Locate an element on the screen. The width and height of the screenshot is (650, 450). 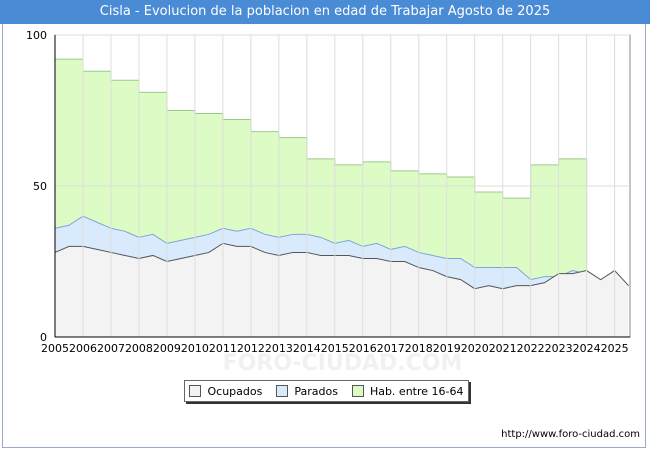
legend-item-parados: Parados is located at coordinates (307, 391).